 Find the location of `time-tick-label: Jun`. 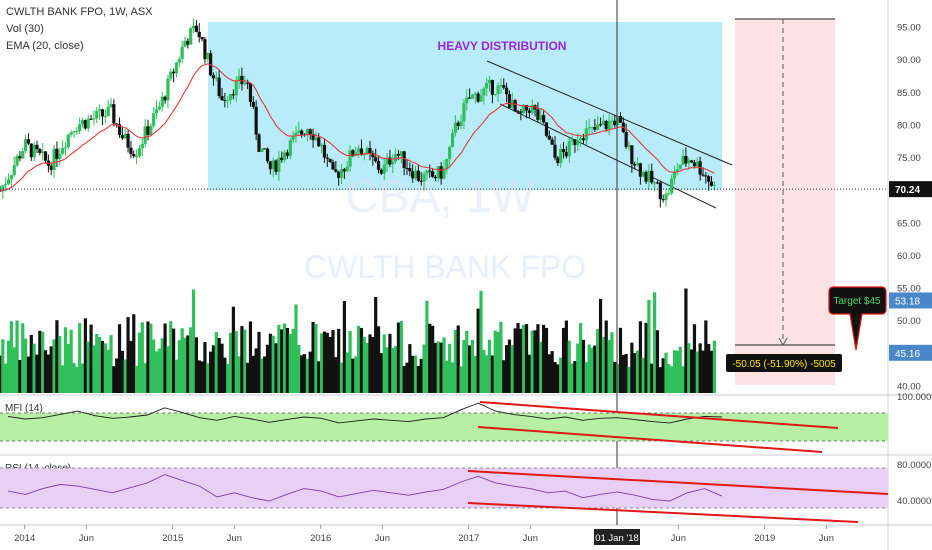

time-tick-label: Jun is located at coordinates (382, 538).